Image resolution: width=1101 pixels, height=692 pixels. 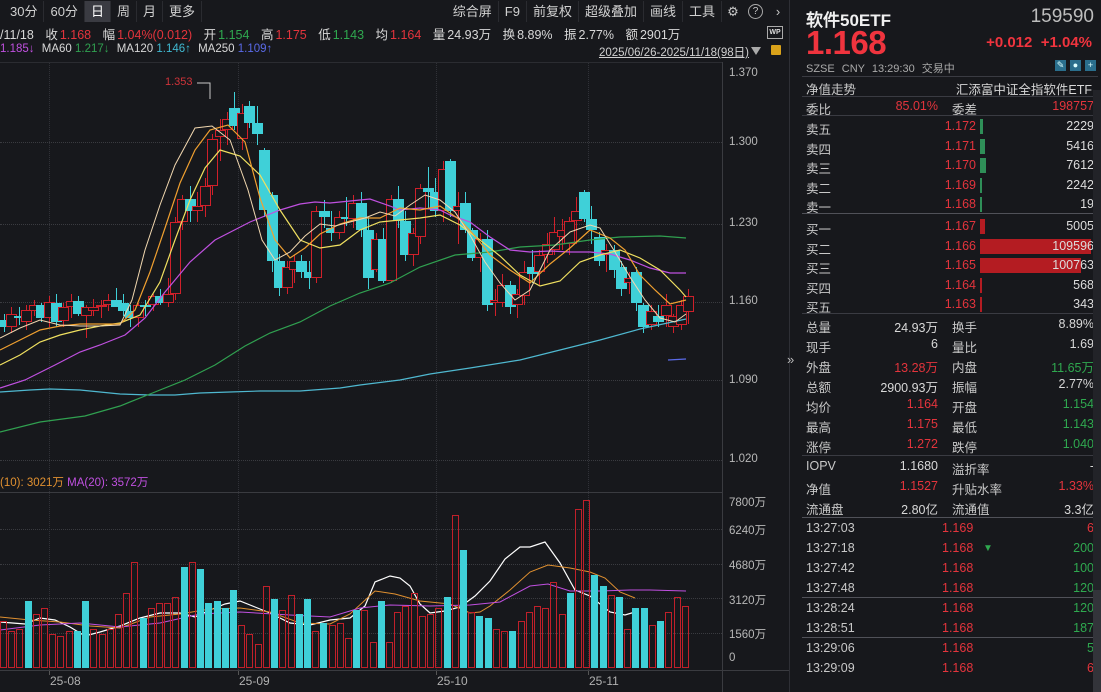 What do you see at coordinates (150, 11) in the screenshot?
I see `period-tab-month: 月` at bounding box center [150, 11].